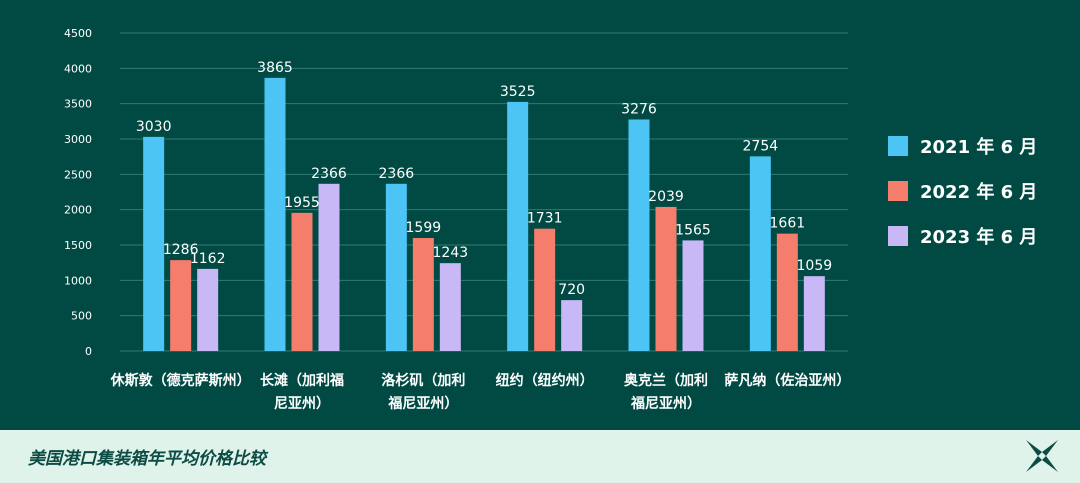 The image size is (1080, 483). What do you see at coordinates (693, 230) in the screenshot?
I see `bar-value-label: 1565` at bounding box center [693, 230].